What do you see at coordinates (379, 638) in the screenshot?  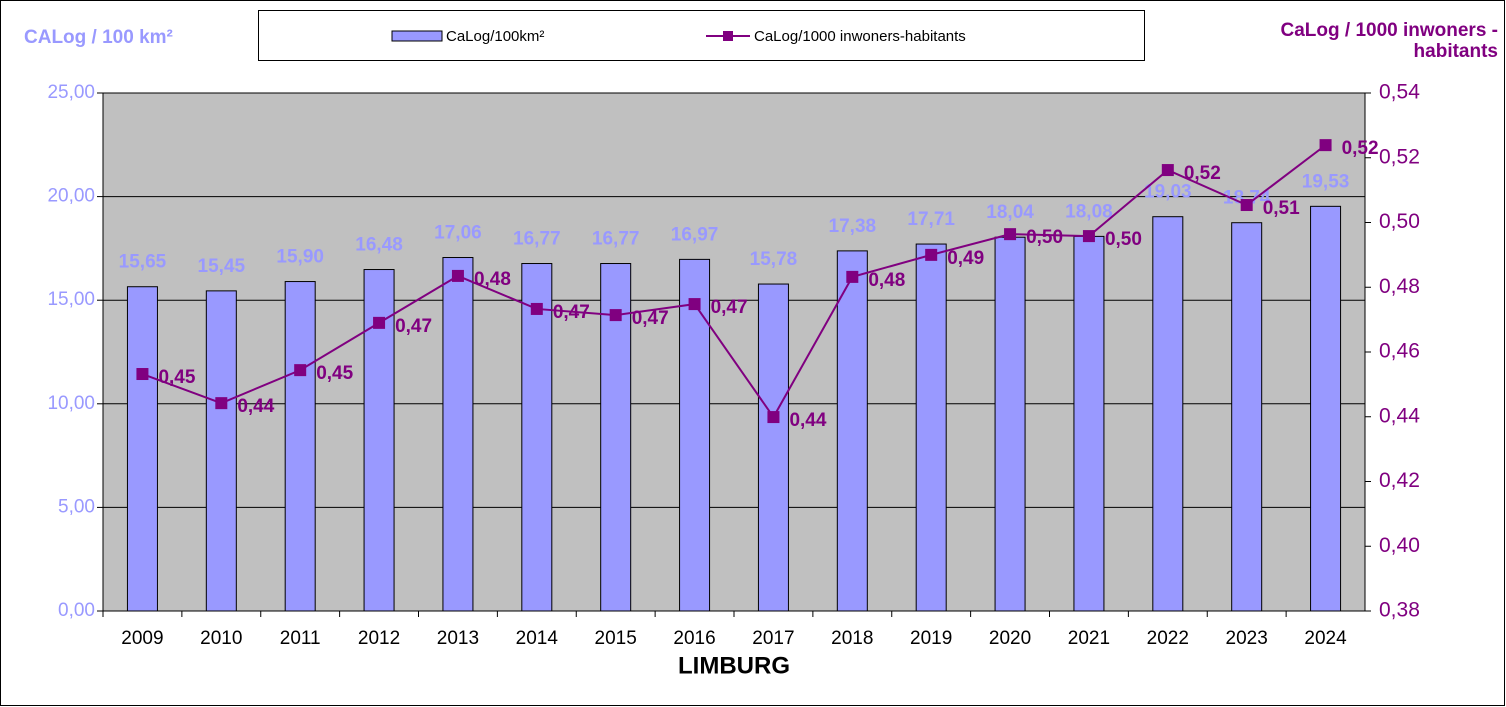 I see `x-tick-label: 2012` at bounding box center [379, 638].